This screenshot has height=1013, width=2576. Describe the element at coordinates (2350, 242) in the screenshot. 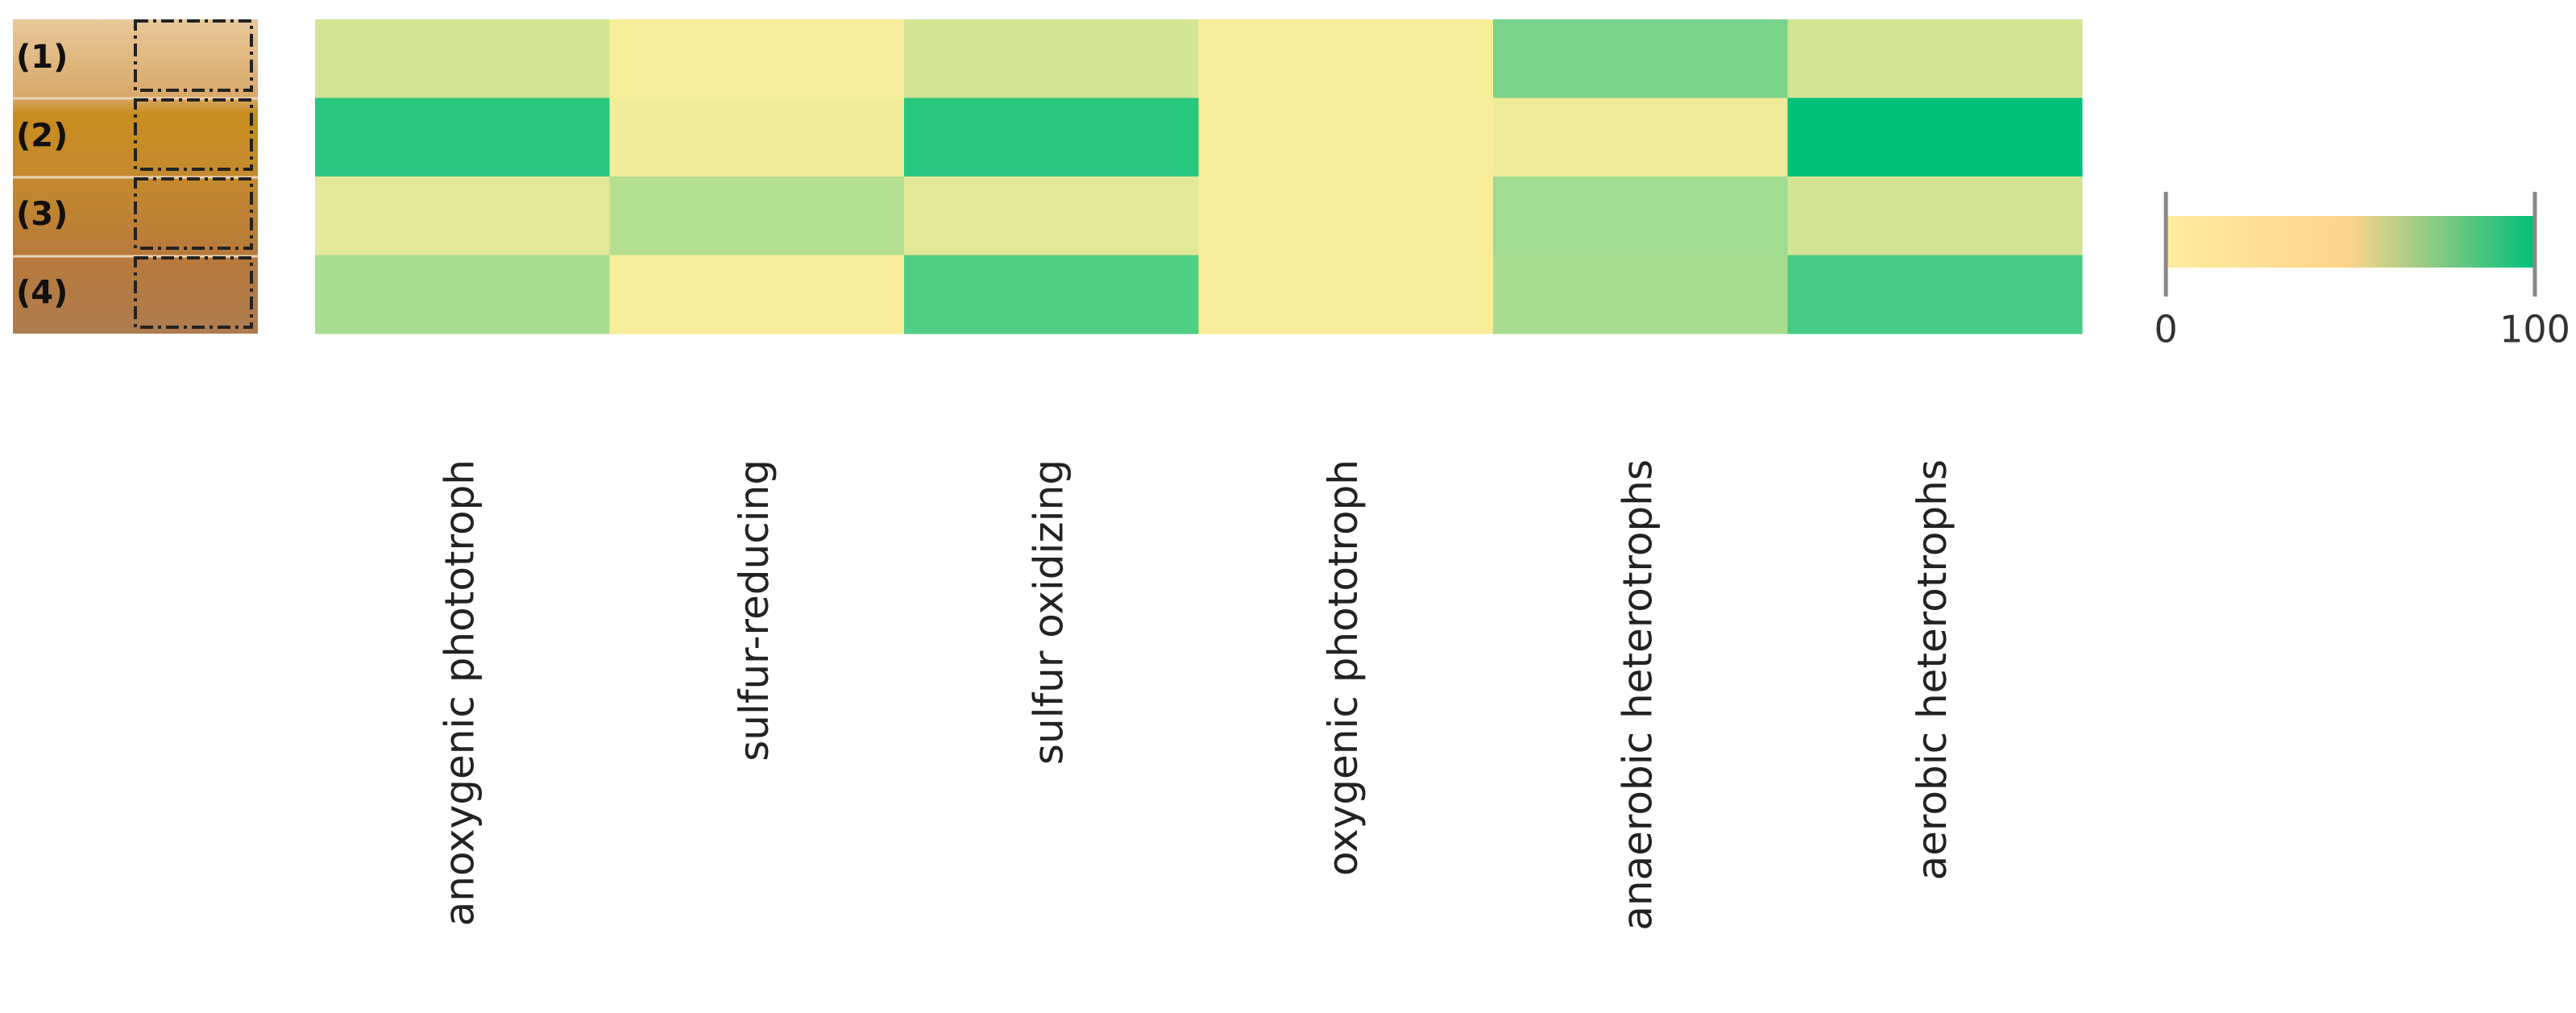

I see `colorbar` at that location.